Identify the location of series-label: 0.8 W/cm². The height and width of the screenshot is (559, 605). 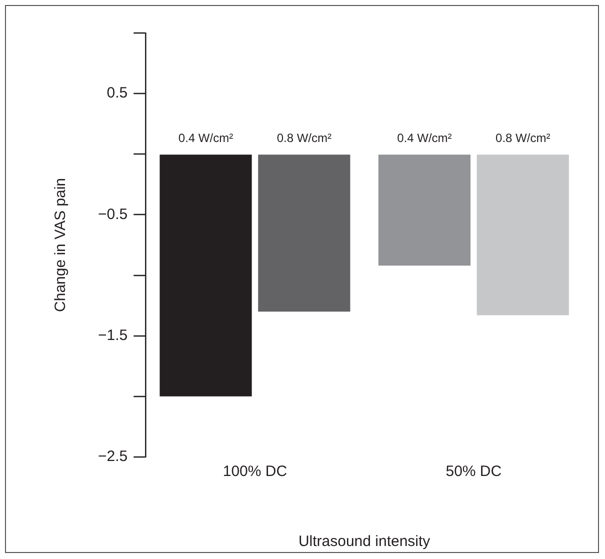
(304, 138).